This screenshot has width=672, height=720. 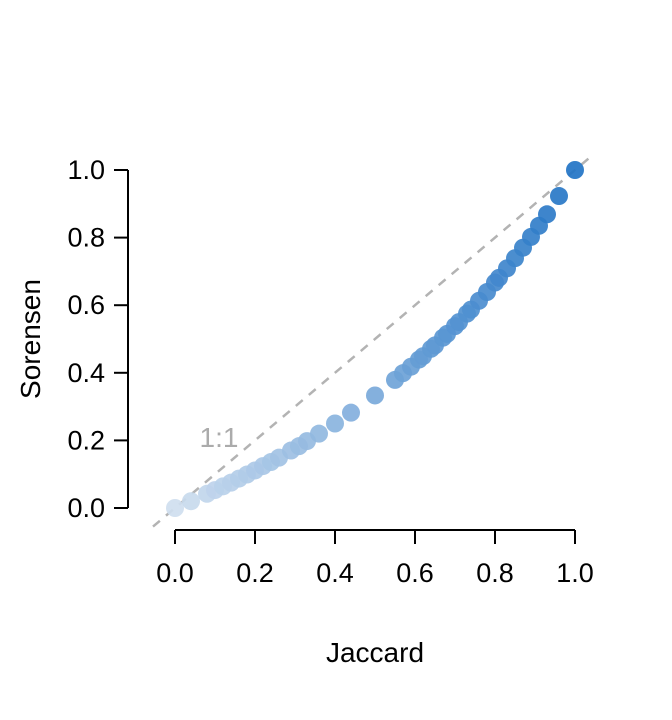 I want to click on x-axis-title: Jaccard, so click(x=375, y=652).